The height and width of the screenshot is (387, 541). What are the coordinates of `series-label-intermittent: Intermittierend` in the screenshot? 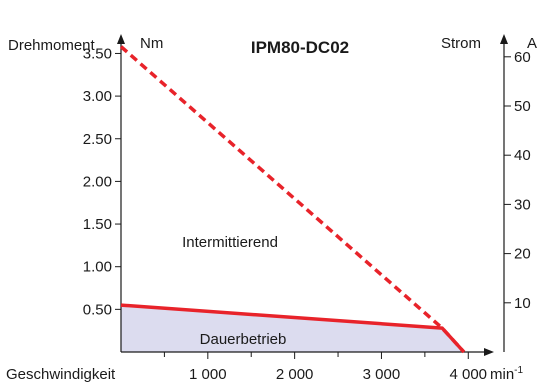 It's located at (230, 242).